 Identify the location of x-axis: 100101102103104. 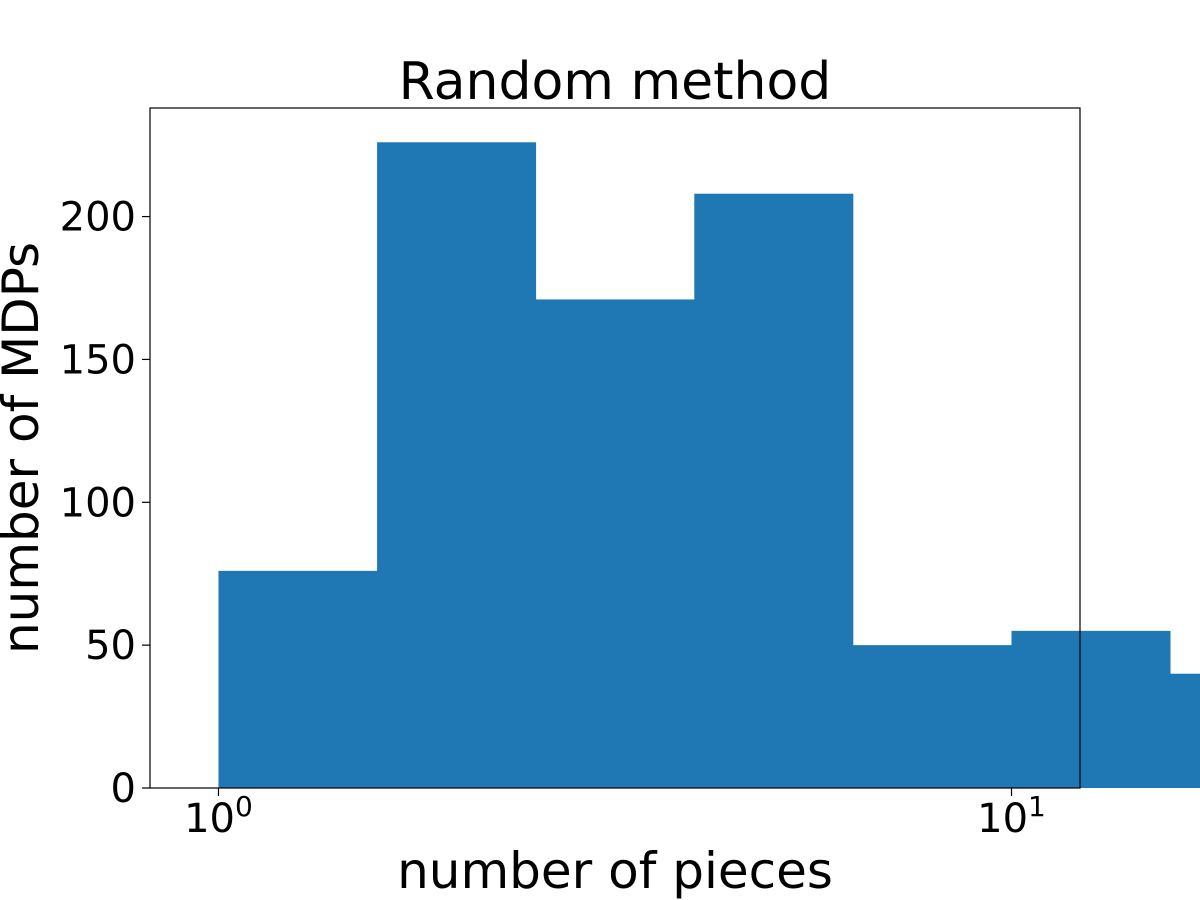
(615, 815).